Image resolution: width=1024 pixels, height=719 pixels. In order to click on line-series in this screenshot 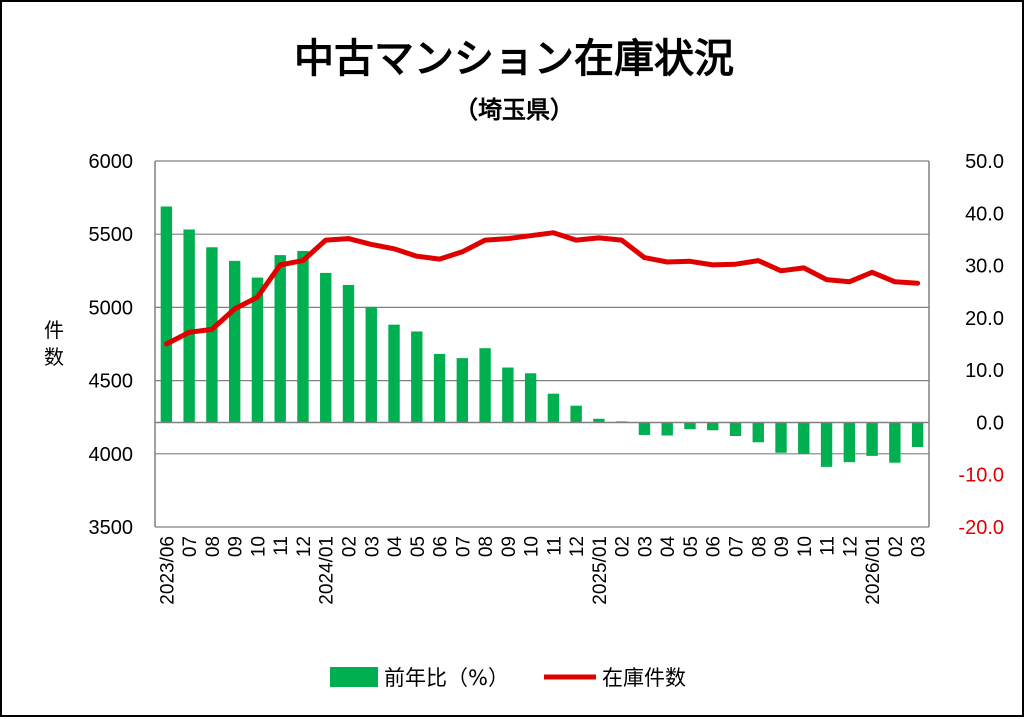, I will do `click(542, 288)`.